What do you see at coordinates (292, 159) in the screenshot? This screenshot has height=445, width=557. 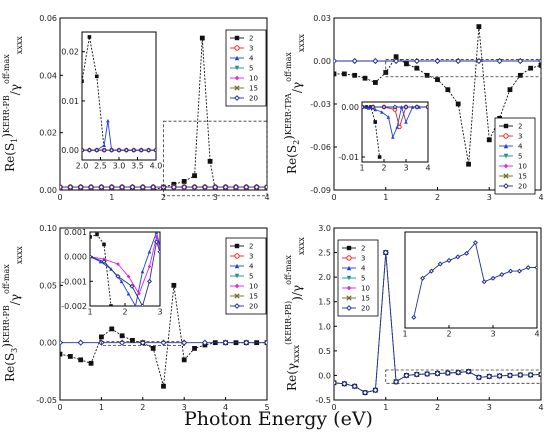 I see `p2-y-axis-title-part: Re(S` at bounding box center [292, 159].